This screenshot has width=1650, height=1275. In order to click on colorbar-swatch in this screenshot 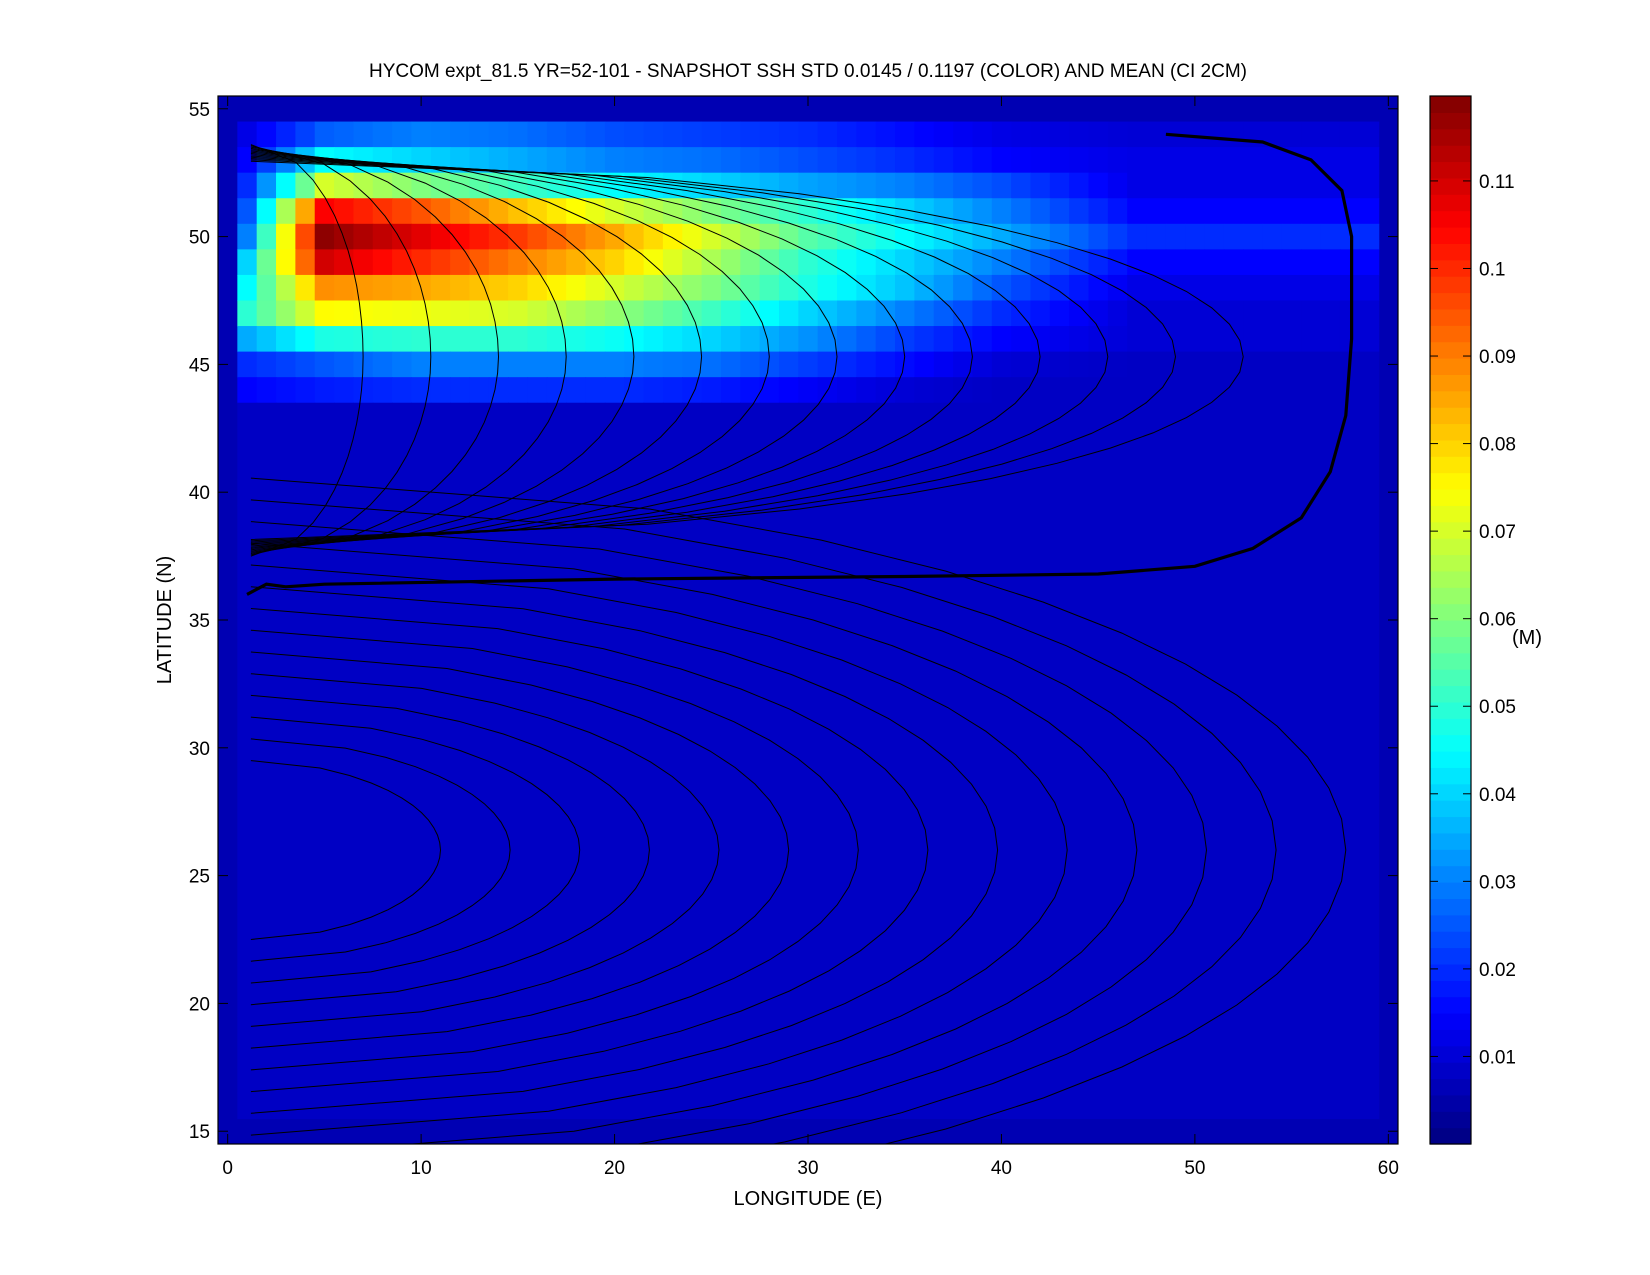, I will do `click(1450, 743)`.